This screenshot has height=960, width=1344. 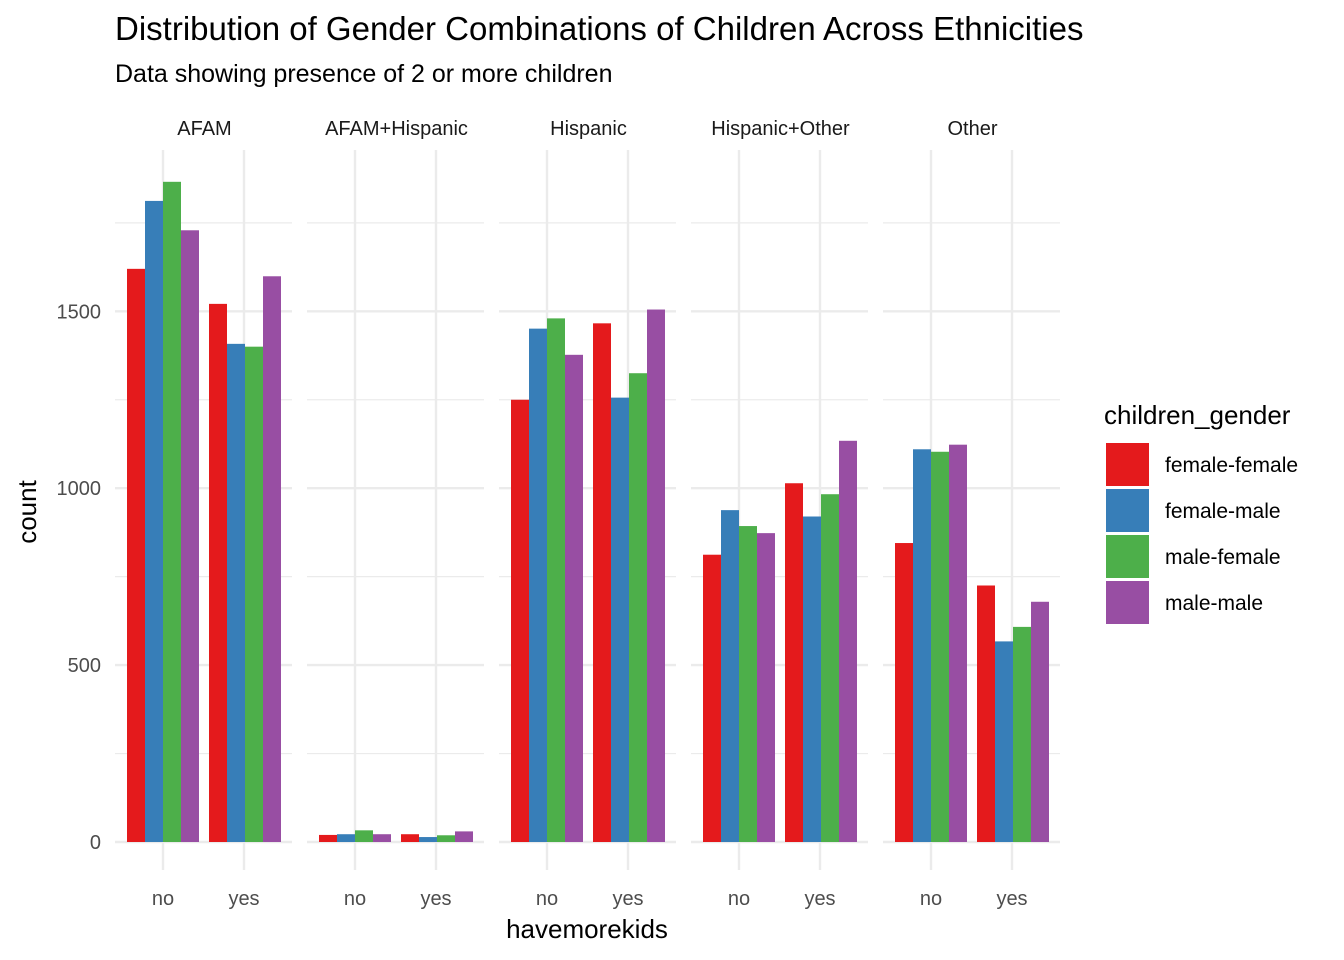 I want to click on bar-female-male-hispanic-other-no, so click(x=730, y=676).